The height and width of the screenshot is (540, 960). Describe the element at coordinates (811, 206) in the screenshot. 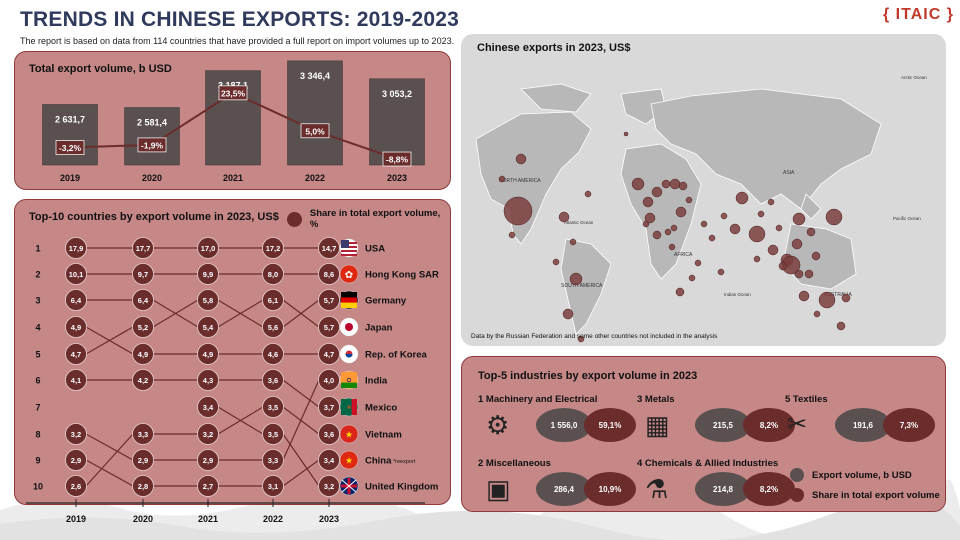

I see `continent-shape` at that location.